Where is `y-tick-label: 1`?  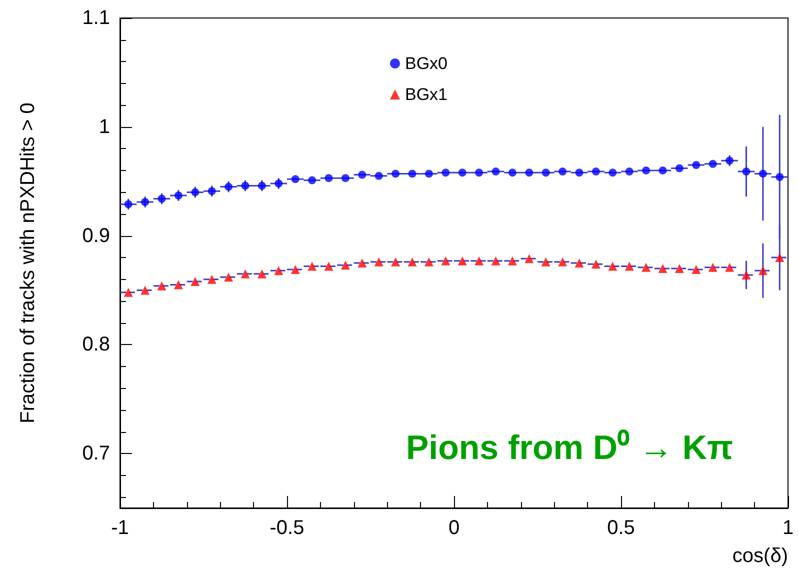 y-tick-label: 1 is located at coordinates (104, 127).